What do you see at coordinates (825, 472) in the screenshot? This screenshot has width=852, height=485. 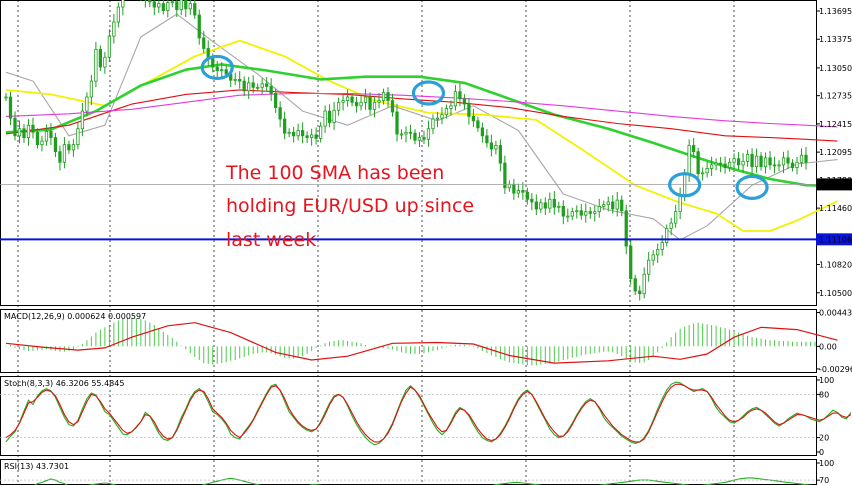 I see `rsi-axis: 100 70` at bounding box center [825, 472].